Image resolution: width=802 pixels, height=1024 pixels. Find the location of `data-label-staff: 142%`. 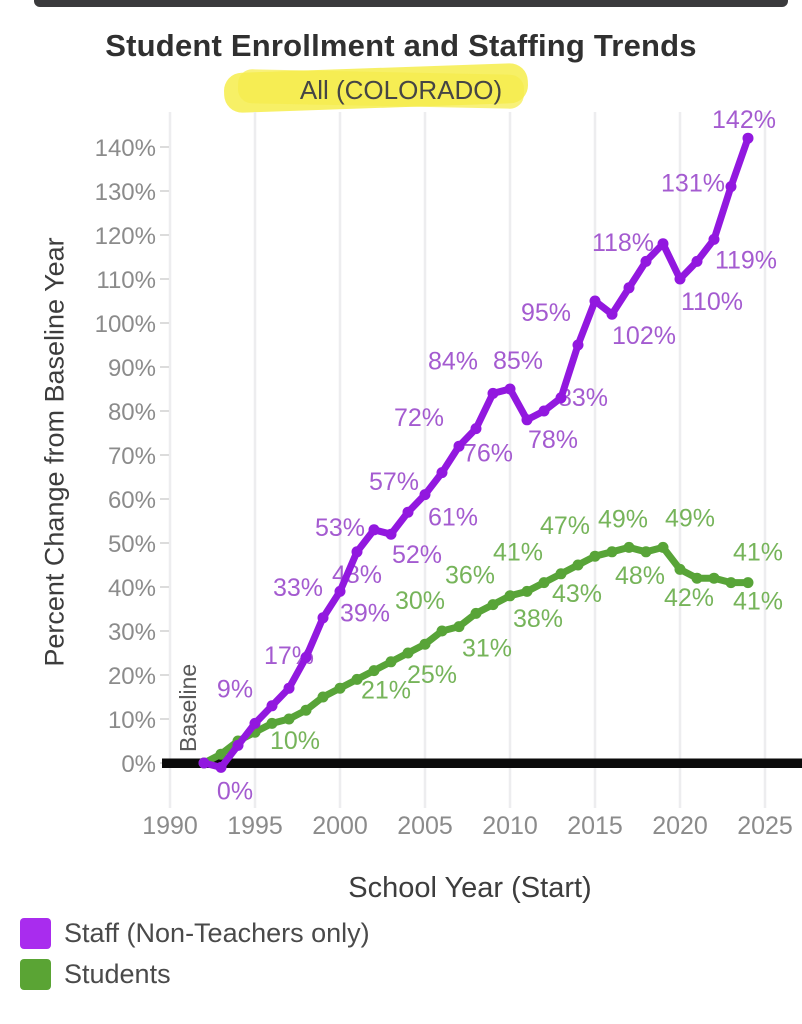

data-label-staff: 142% is located at coordinates (744, 120).